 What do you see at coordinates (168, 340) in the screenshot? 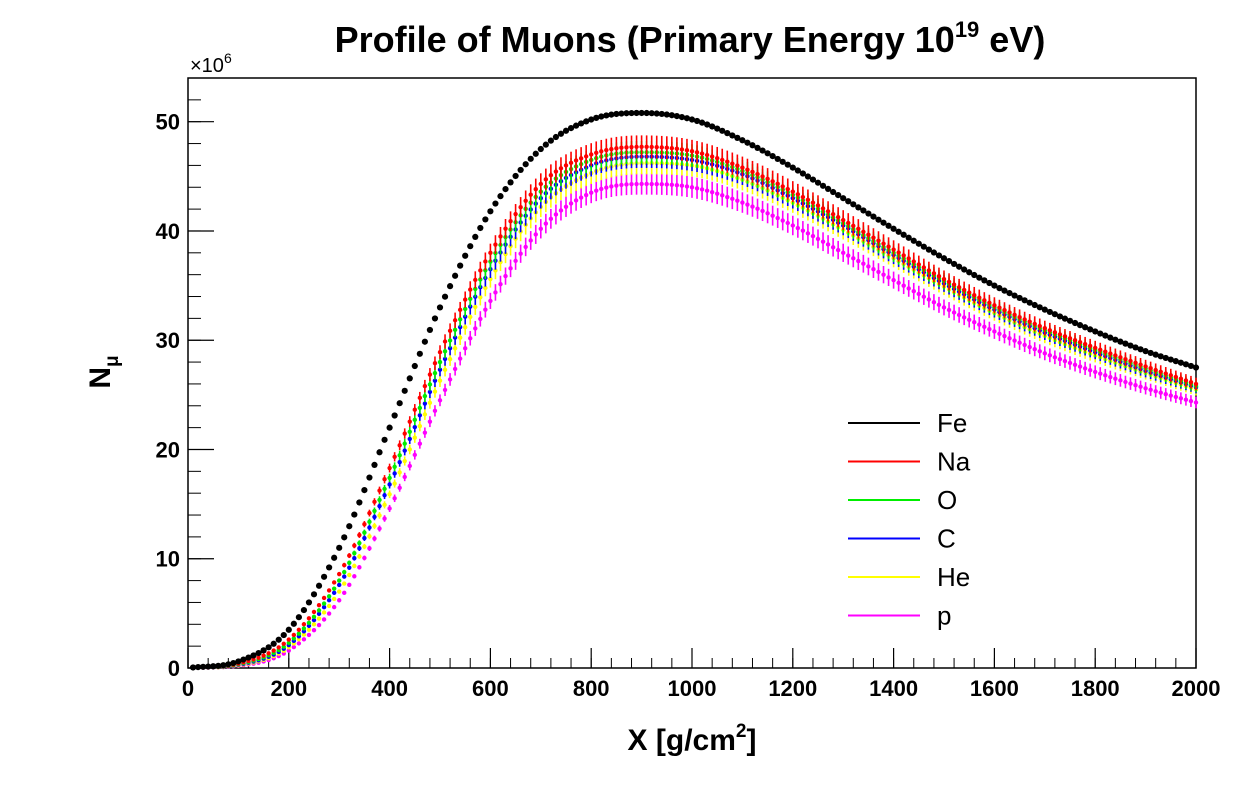
I see `y-tick-label: 30` at bounding box center [168, 340].